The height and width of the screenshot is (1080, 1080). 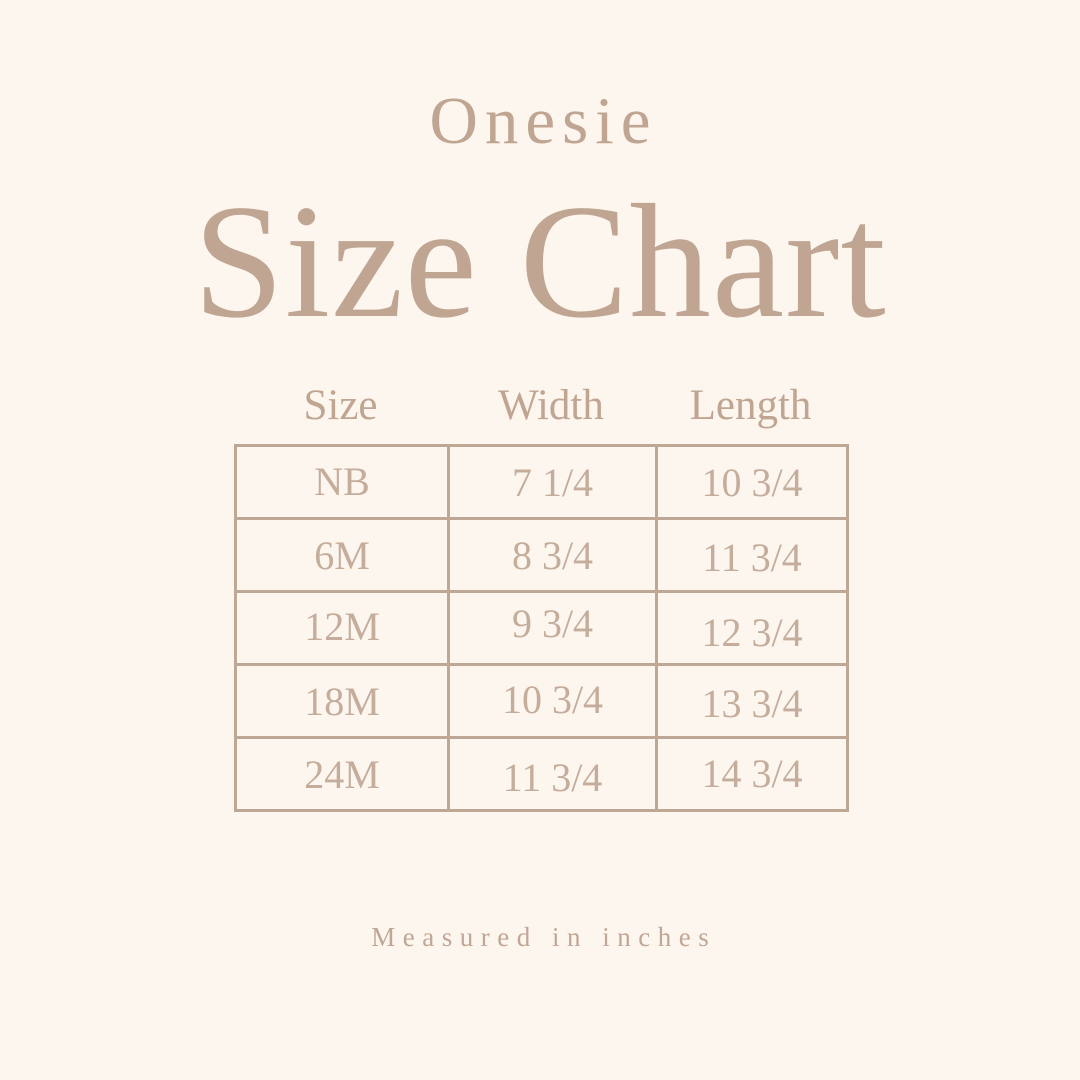 What do you see at coordinates (551, 405) in the screenshot?
I see `column-header-width: Width` at bounding box center [551, 405].